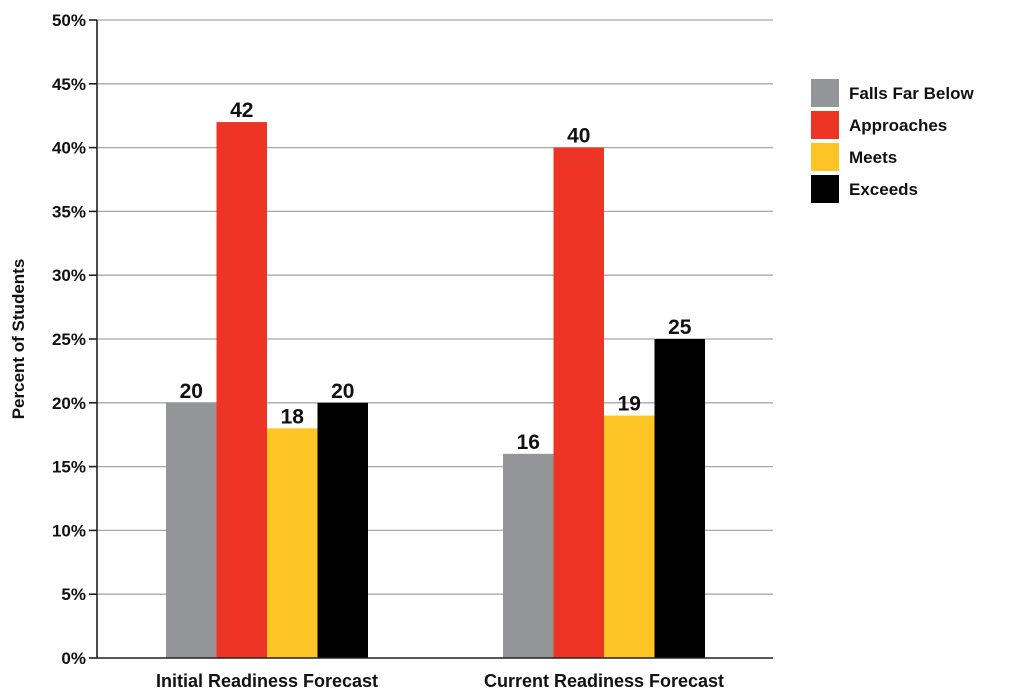  Describe the element at coordinates (898, 125) in the screenshot. I see `legend-label: Approaches` at that location.